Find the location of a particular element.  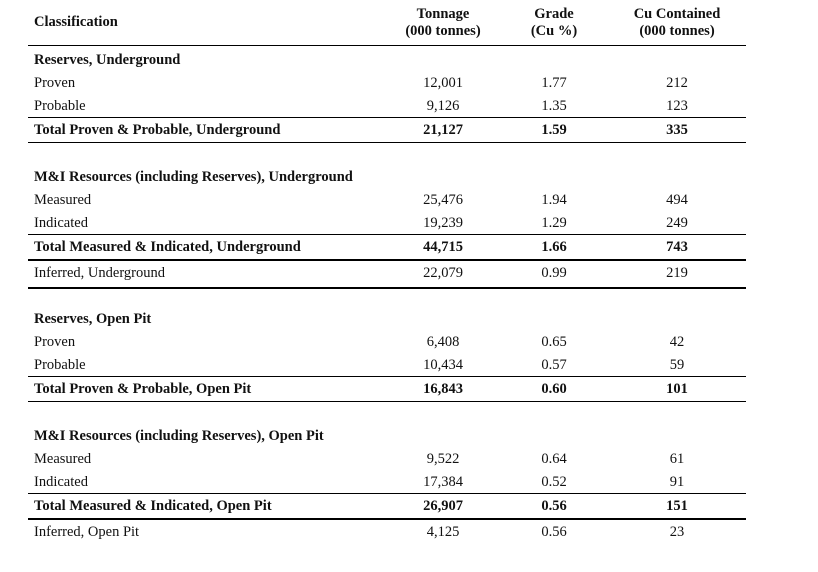

table-row: Measured 25,476 1.94 494 is located at coordinates (361, 200).